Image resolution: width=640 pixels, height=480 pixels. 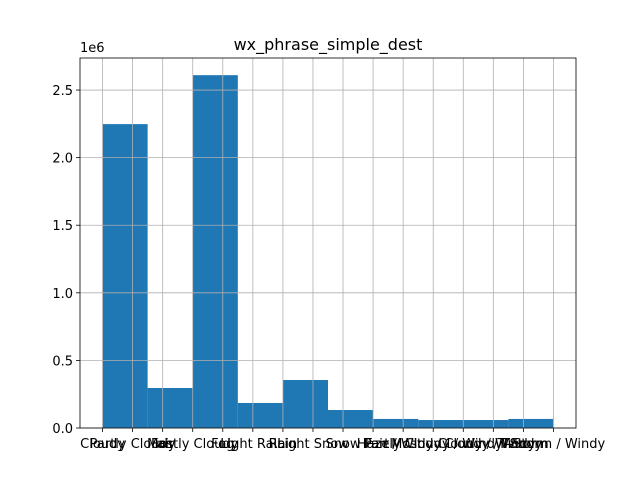 I want to click on x-tick-label: Snow, so click(x=342, y=444).